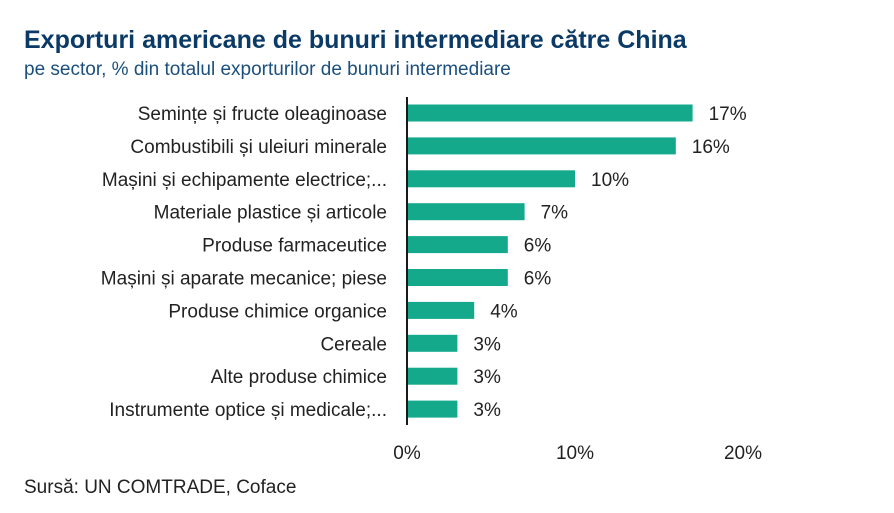 This screenshot has width=894, height=513. I want to click on data-label: 4%, so click(504, 311).